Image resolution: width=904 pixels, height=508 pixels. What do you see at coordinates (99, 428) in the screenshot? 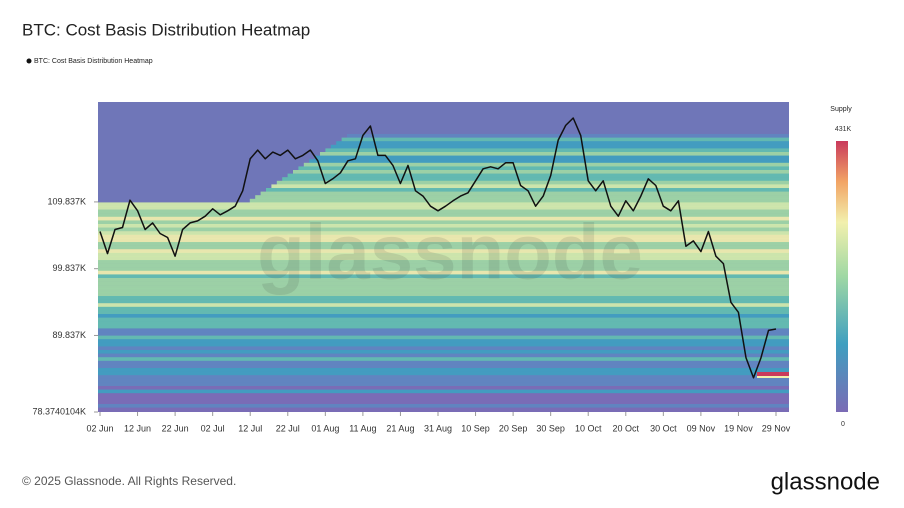
I see `x-tick-label: 02 Jun` at bounding box center [99, 428].